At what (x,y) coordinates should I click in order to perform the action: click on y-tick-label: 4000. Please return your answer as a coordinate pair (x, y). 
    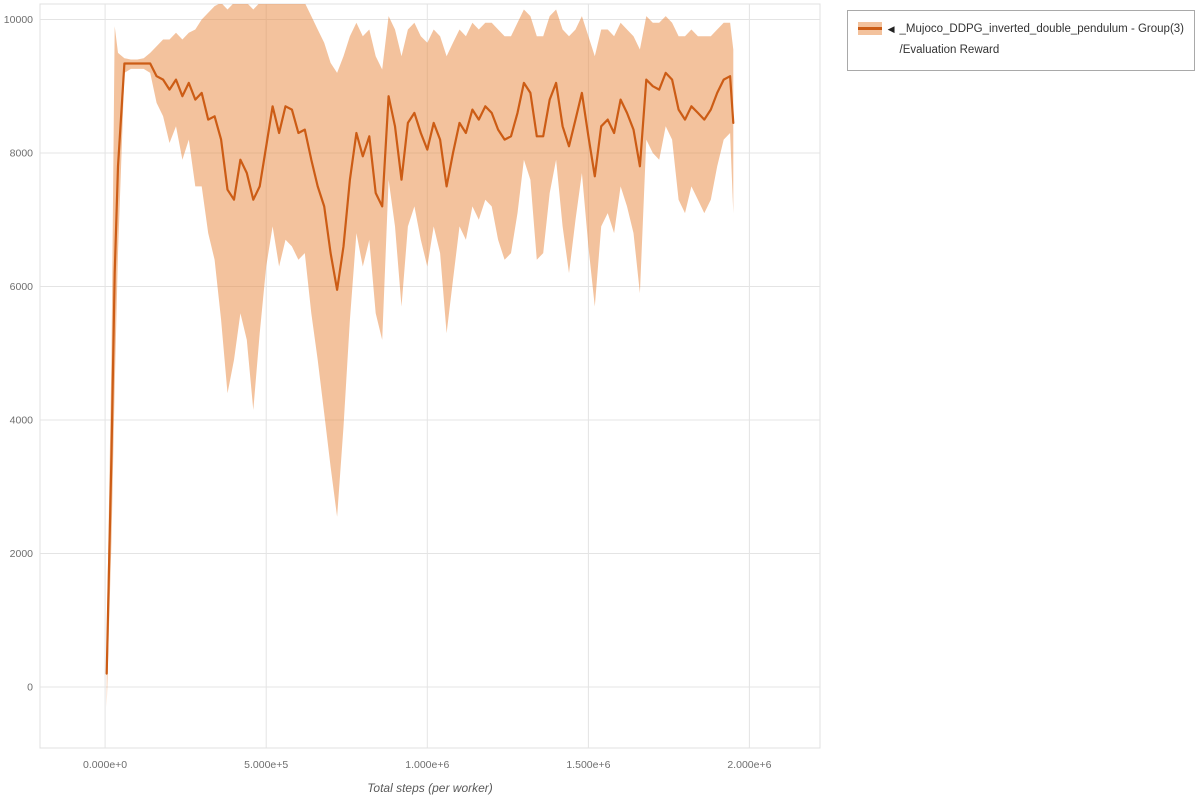
    Looking at the image, I should click on (22, 421).